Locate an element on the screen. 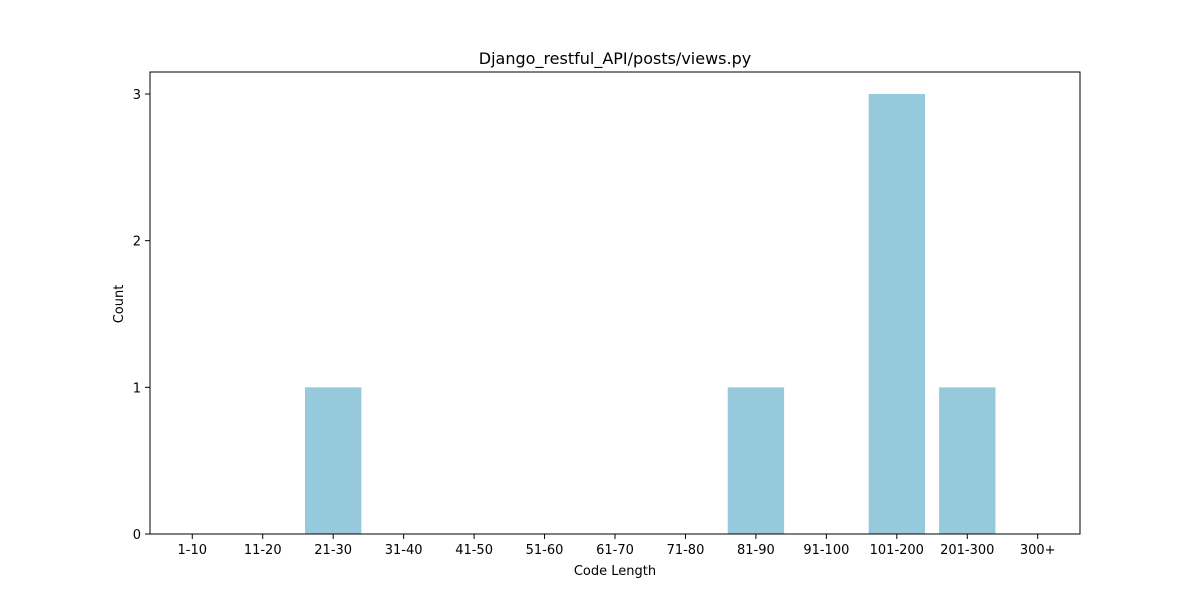 The width and height of the screenshot is (1200, 600). x-tick-label: 11-20 is located at coordinates (263, 550).